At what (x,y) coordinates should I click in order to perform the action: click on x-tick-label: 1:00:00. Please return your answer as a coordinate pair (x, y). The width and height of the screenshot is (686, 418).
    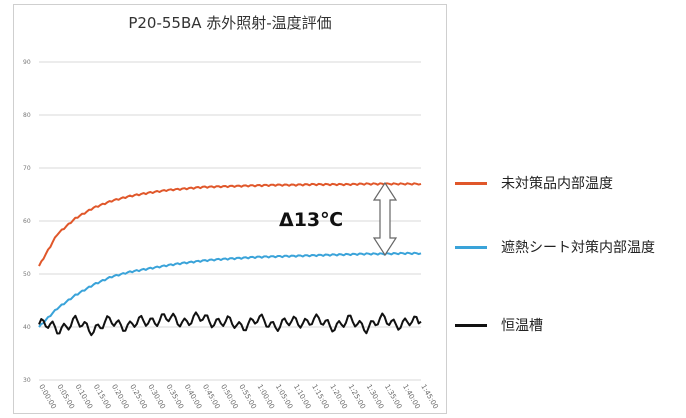
    Looking at the image, I should click on (266, 396).